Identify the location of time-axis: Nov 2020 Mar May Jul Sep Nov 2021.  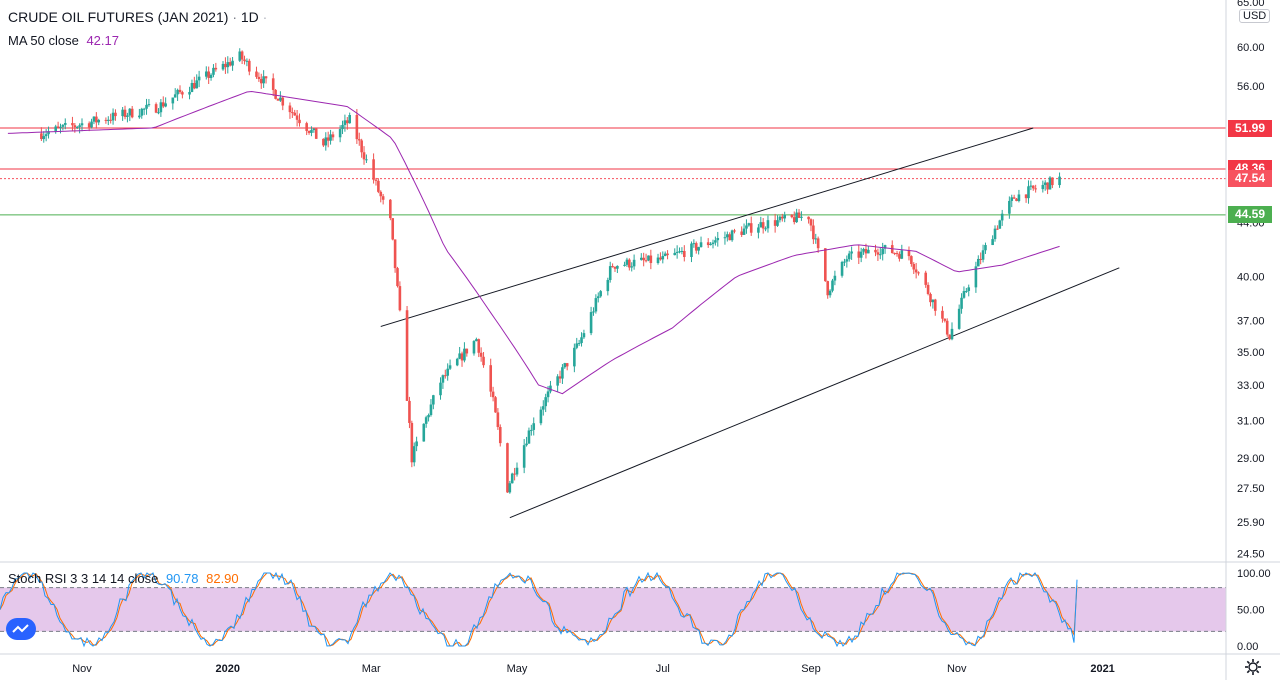
(593, 669).